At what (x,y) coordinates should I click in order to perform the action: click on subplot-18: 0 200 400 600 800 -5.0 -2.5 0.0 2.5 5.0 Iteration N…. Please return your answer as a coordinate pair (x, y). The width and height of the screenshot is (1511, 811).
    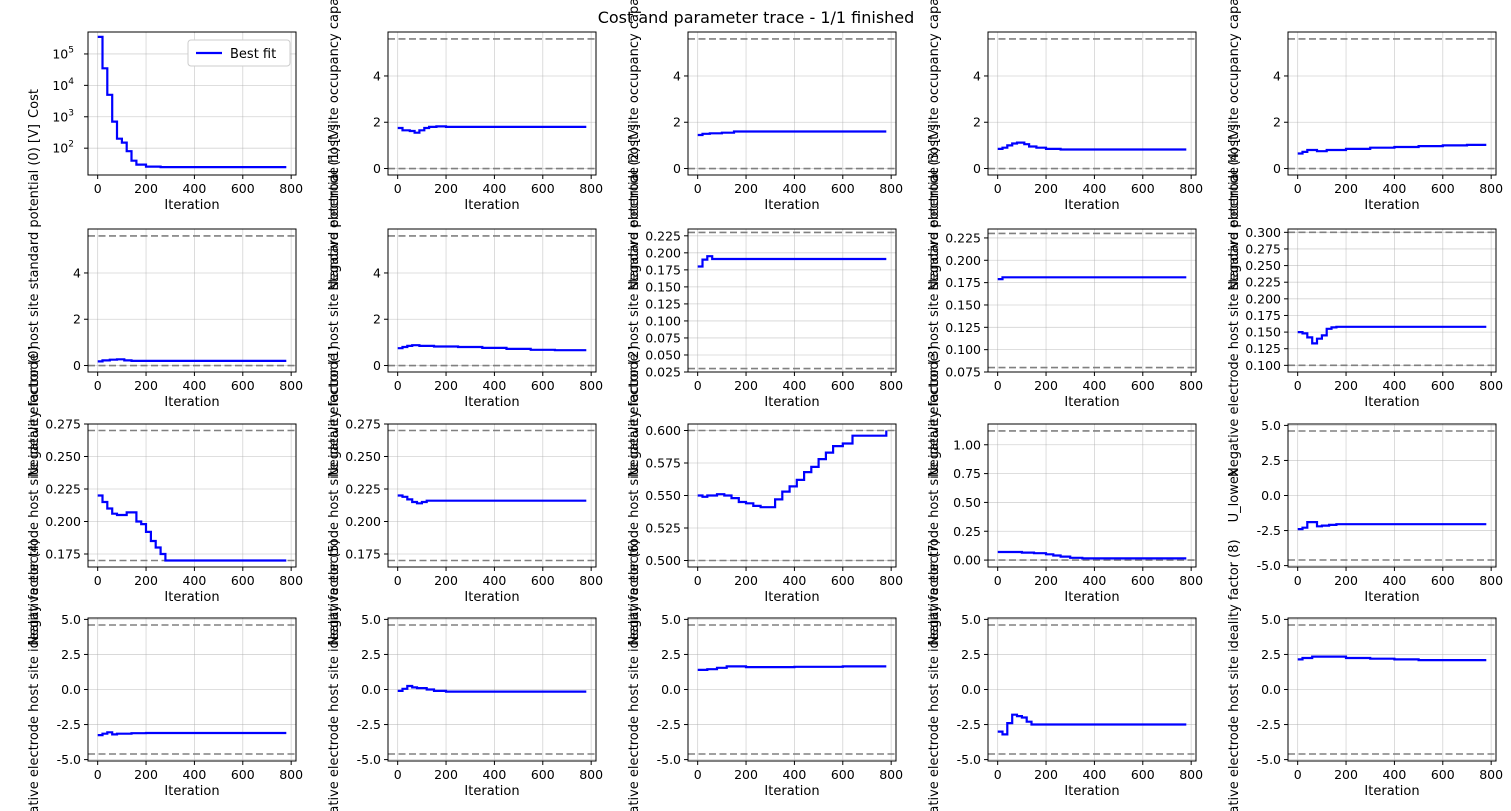
    Looking at the image, I should click on (1065, 675).